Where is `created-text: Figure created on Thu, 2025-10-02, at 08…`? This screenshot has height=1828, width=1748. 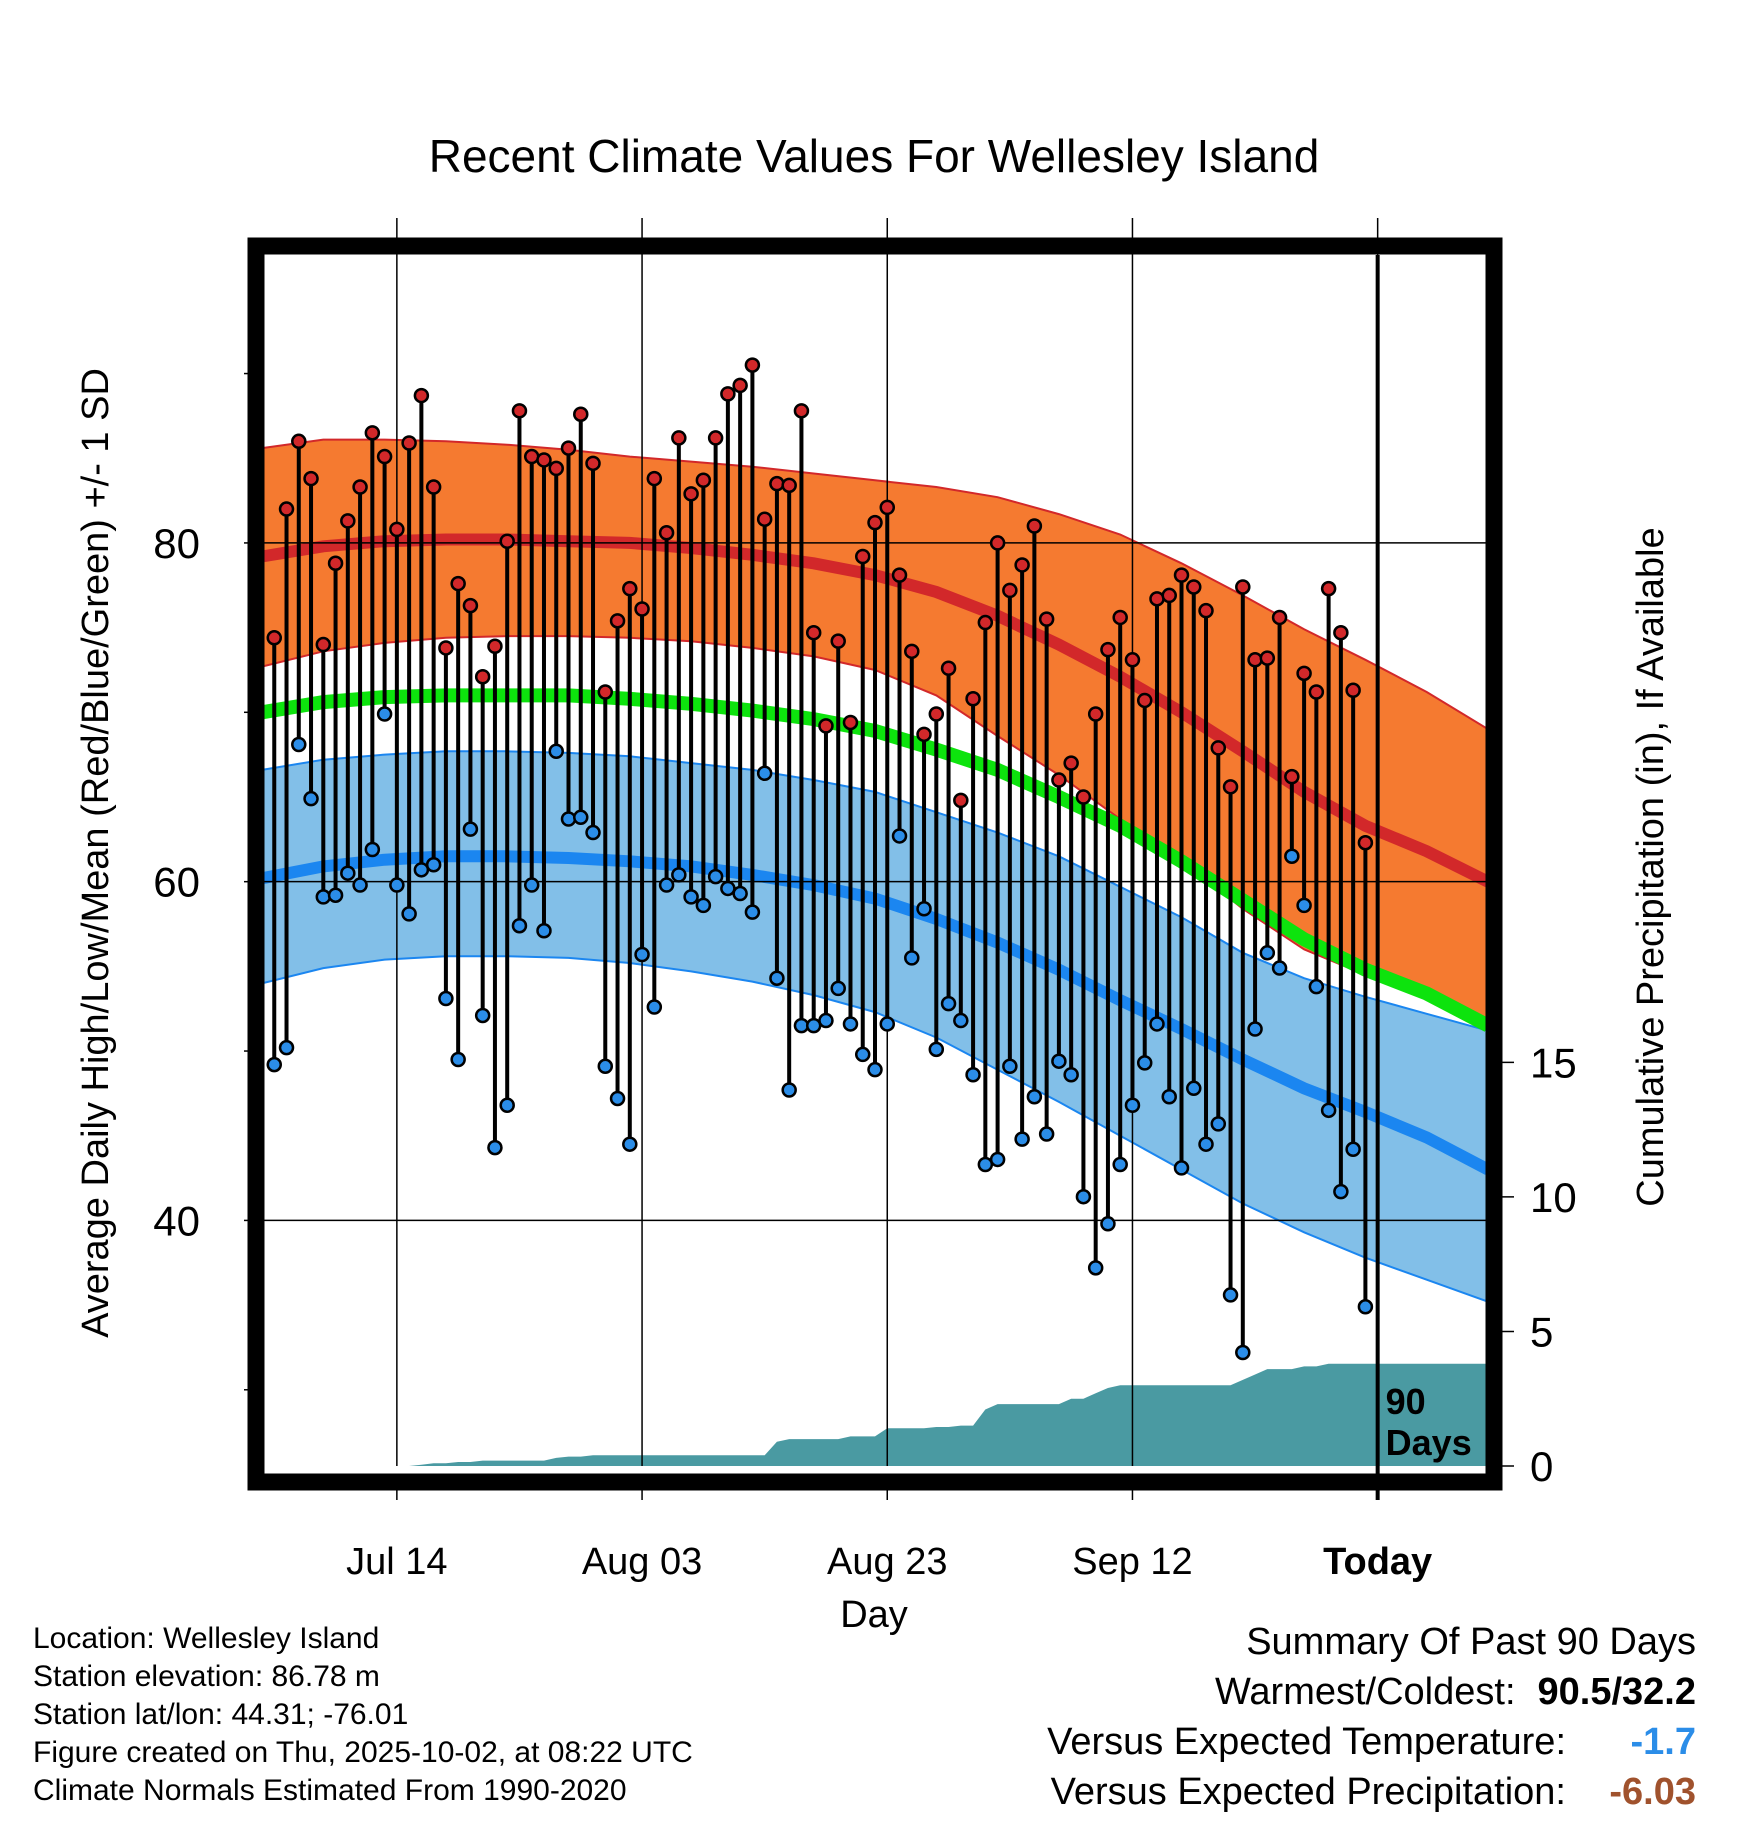 created-text: Figure created on Thu, 2025-10-02, at 08… is located at coordinates (363, 1752).